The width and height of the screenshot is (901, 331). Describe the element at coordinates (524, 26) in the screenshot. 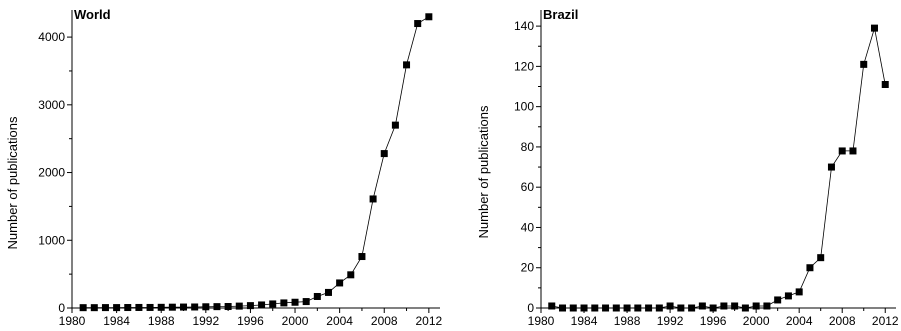

I see `y-tick-label: 140` at that location.